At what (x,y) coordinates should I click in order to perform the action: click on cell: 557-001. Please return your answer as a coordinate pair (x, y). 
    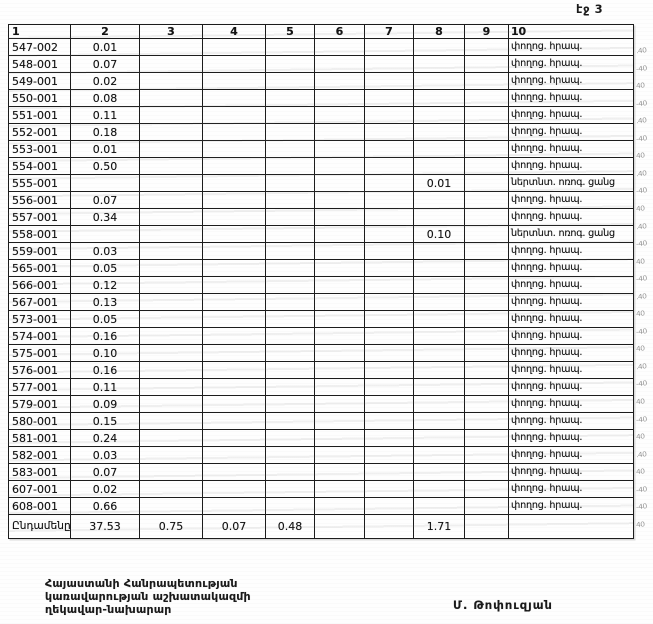
    Looking at the image, I should click on (39, 217).